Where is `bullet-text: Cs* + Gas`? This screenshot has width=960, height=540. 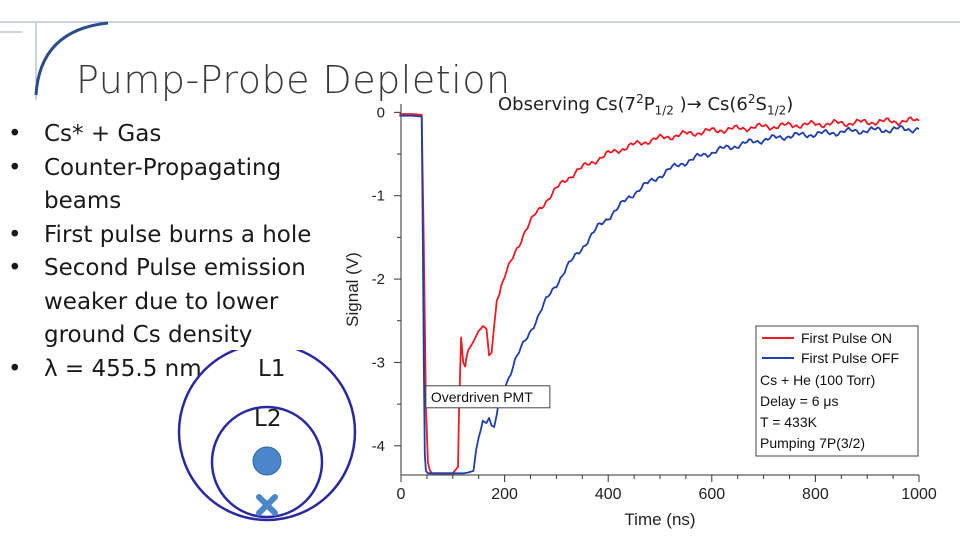 bullet-text: Cs* + Gas is located at coordinates (103, 134).